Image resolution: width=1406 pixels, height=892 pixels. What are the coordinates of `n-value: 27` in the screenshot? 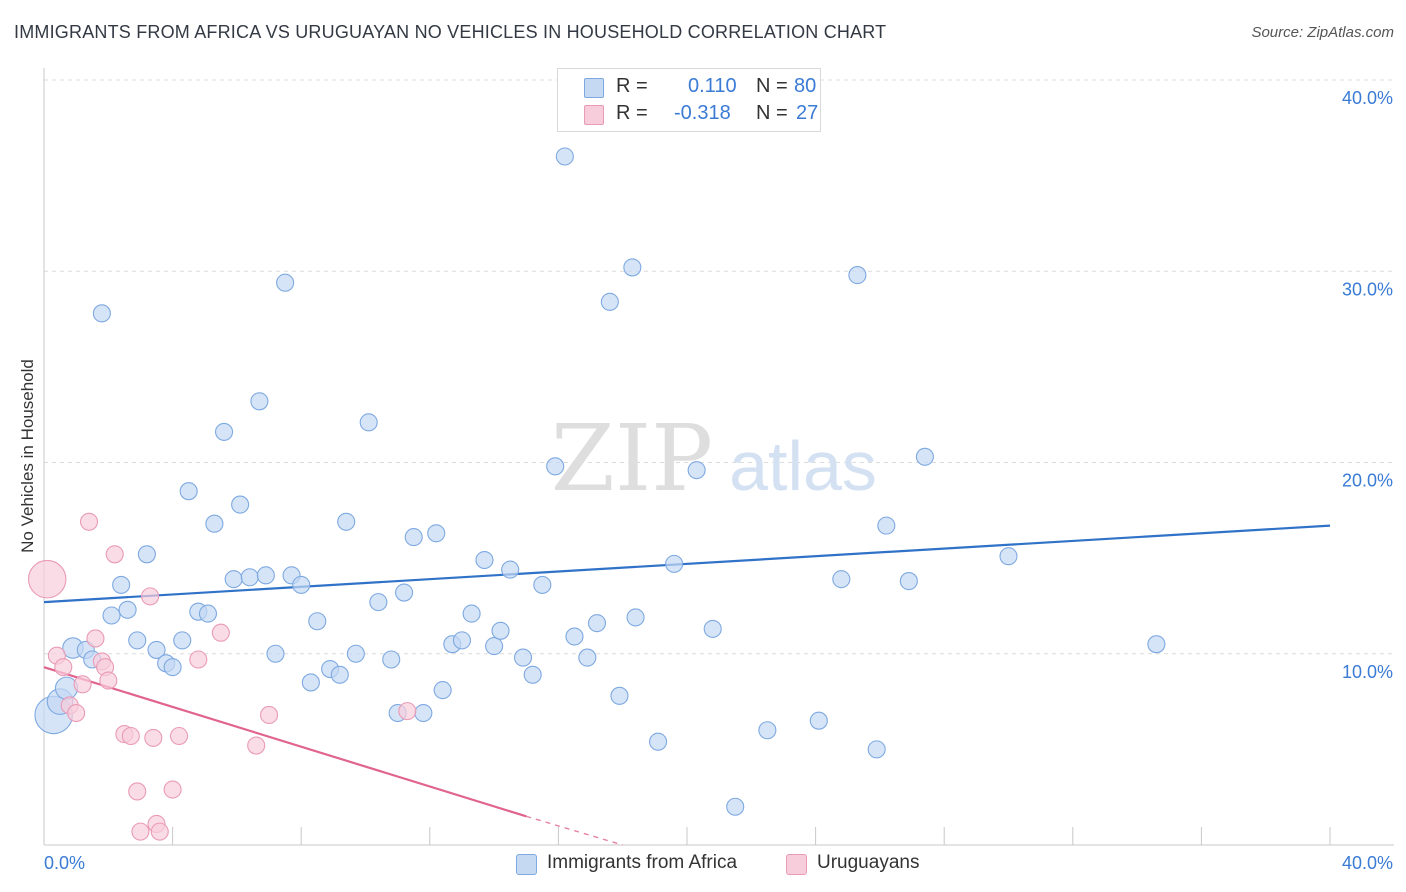 It's located at (807, 113).